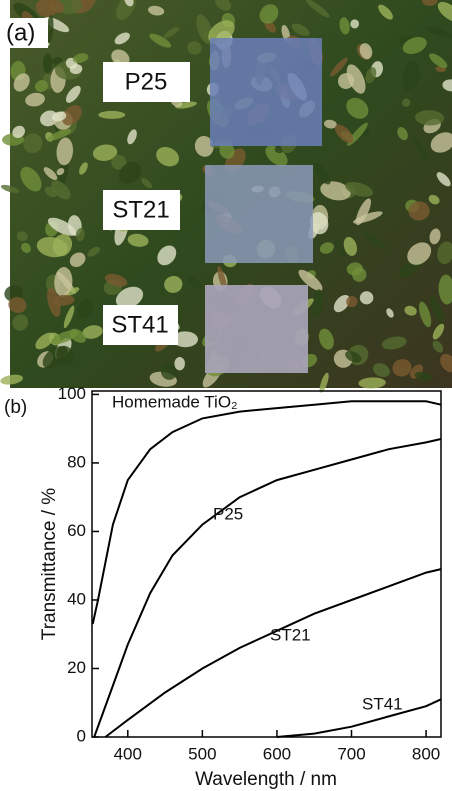  What do you see at coordinates (140, 209) in the screenshot?
I see `sample-label: ST21` at bounding box center [140, 209].